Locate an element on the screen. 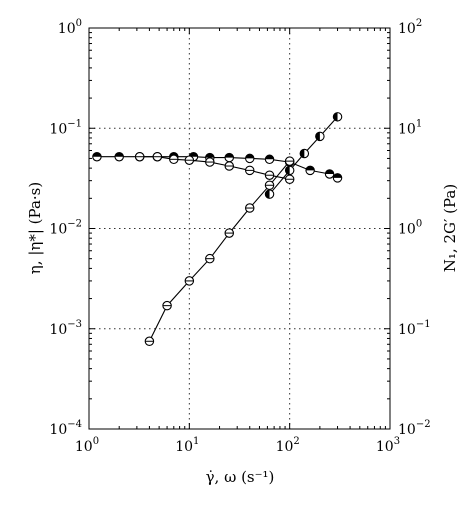 The height and width of the screenshot is (506, 474). x-axis-title: γ̇, ω (s⁻¹) is located at coordinates (240, 477).